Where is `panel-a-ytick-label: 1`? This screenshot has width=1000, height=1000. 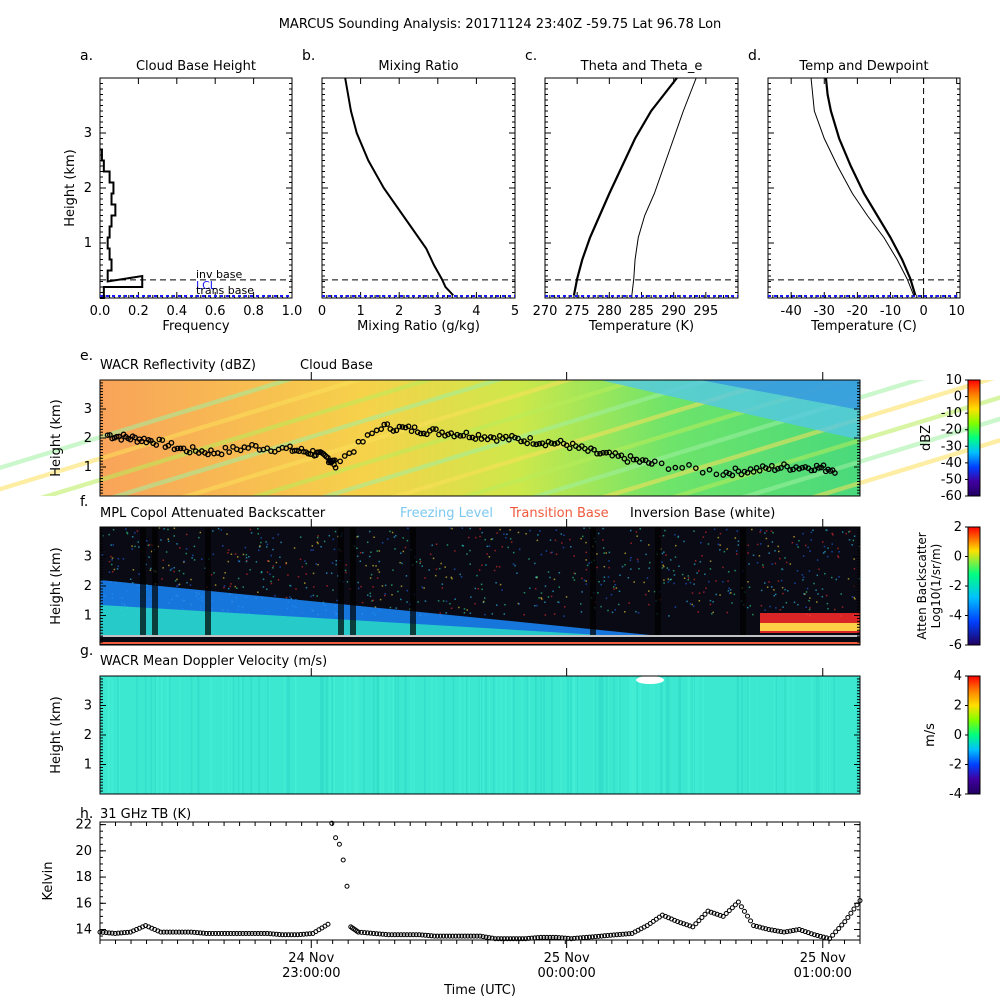
panel-a-ytick-label: 1 is located at coordinates (88, 243).